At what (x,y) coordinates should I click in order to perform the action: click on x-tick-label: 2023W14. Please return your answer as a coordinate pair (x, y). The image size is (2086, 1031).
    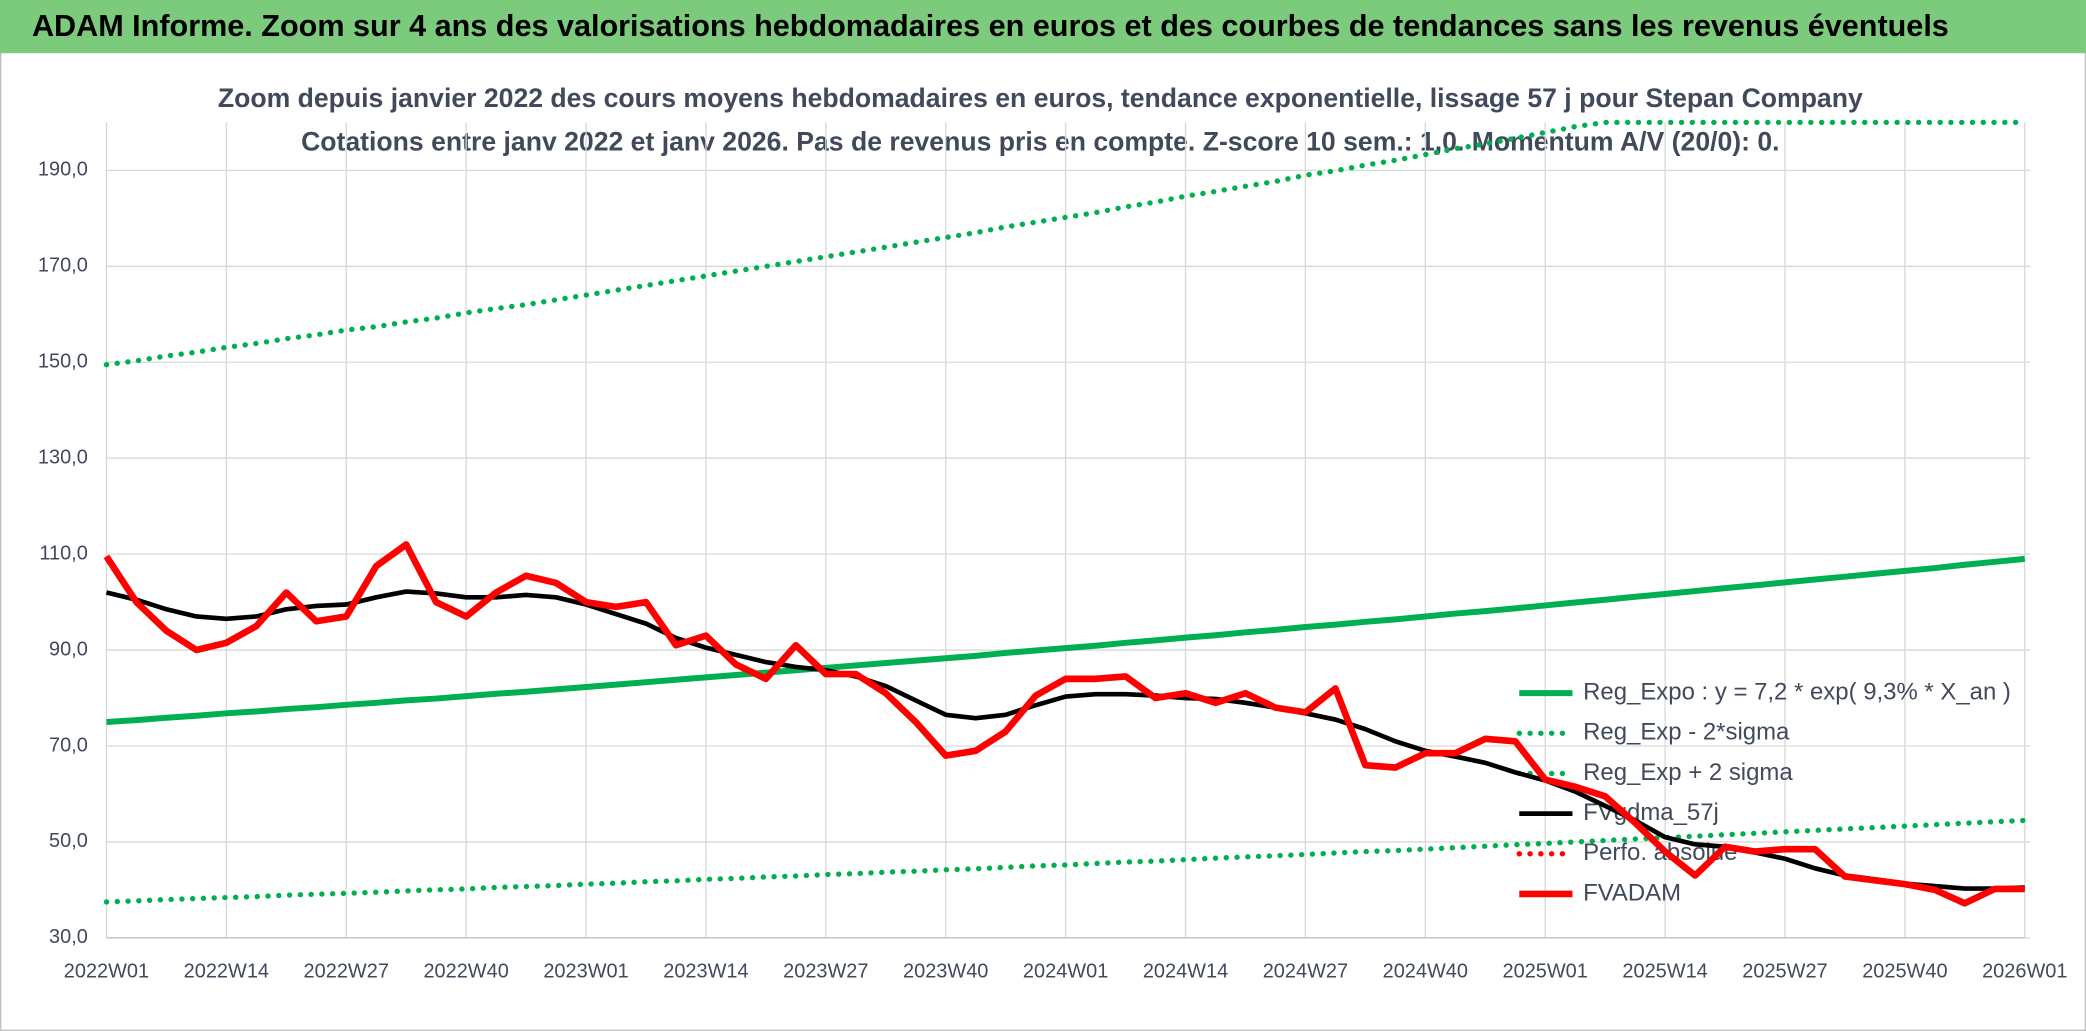
    Looking at the image, I should click on (705, 972).